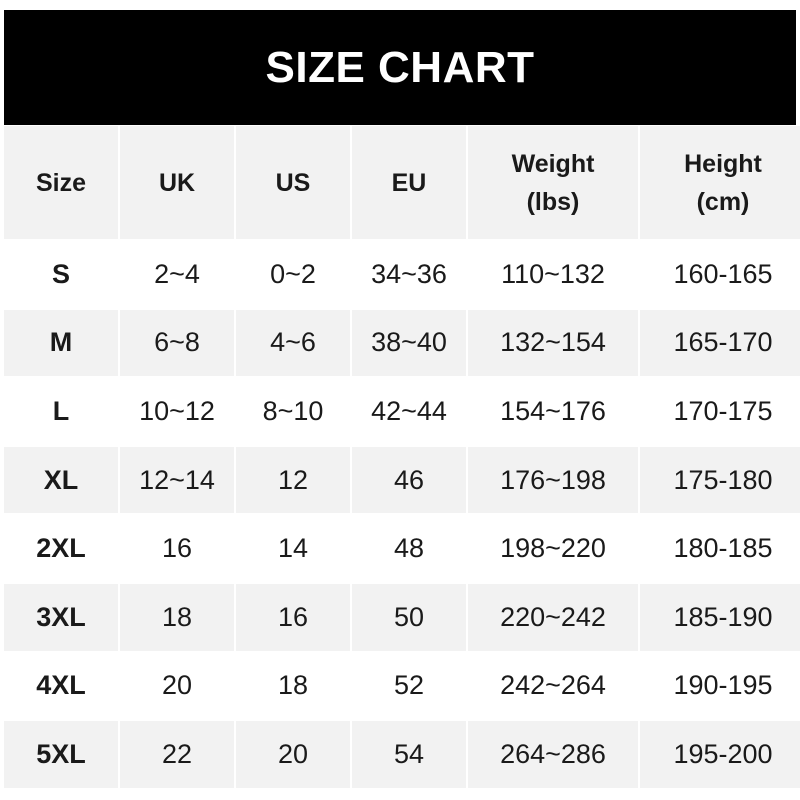 The width and height of the screenshot is (800, 800). What do you see at coordinates (177, 275) in the screenshot?
I see `cell-uk: 2~4` at bounding box center [177, 275].